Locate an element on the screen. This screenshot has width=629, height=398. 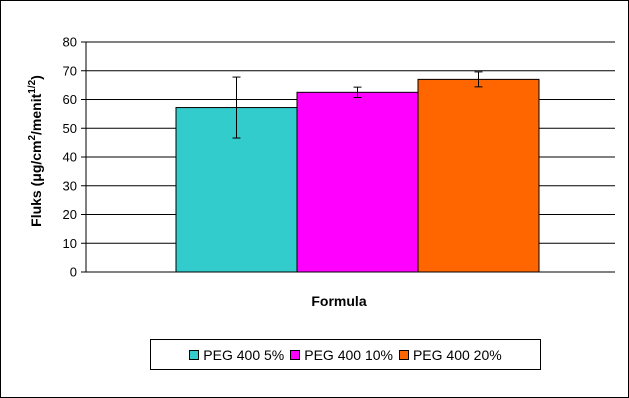
y-axis-title: Fluks (μg/cm2/menit1/2) is located at coordinates (35, 151).